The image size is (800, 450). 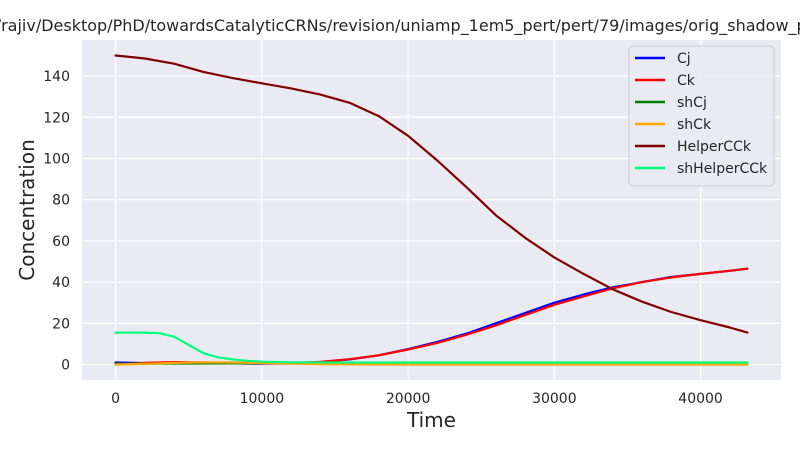 I want to click on x-tick-label: 20000, so click(x=408, y=399).